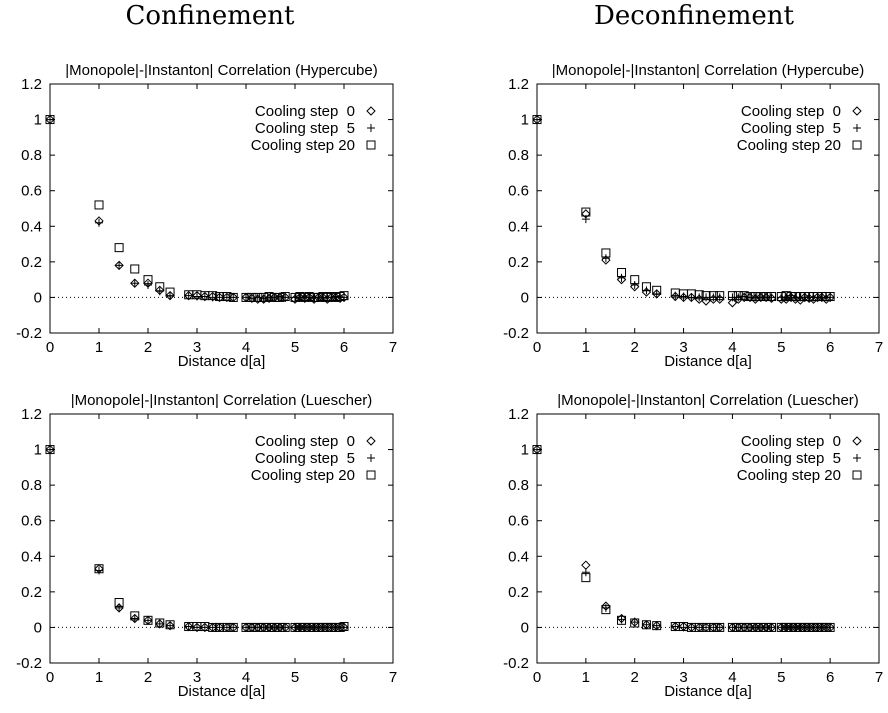 The image size is (888, 713). I want to click on confinement-hypercube-ytick-label: 1, so click(38, 120).